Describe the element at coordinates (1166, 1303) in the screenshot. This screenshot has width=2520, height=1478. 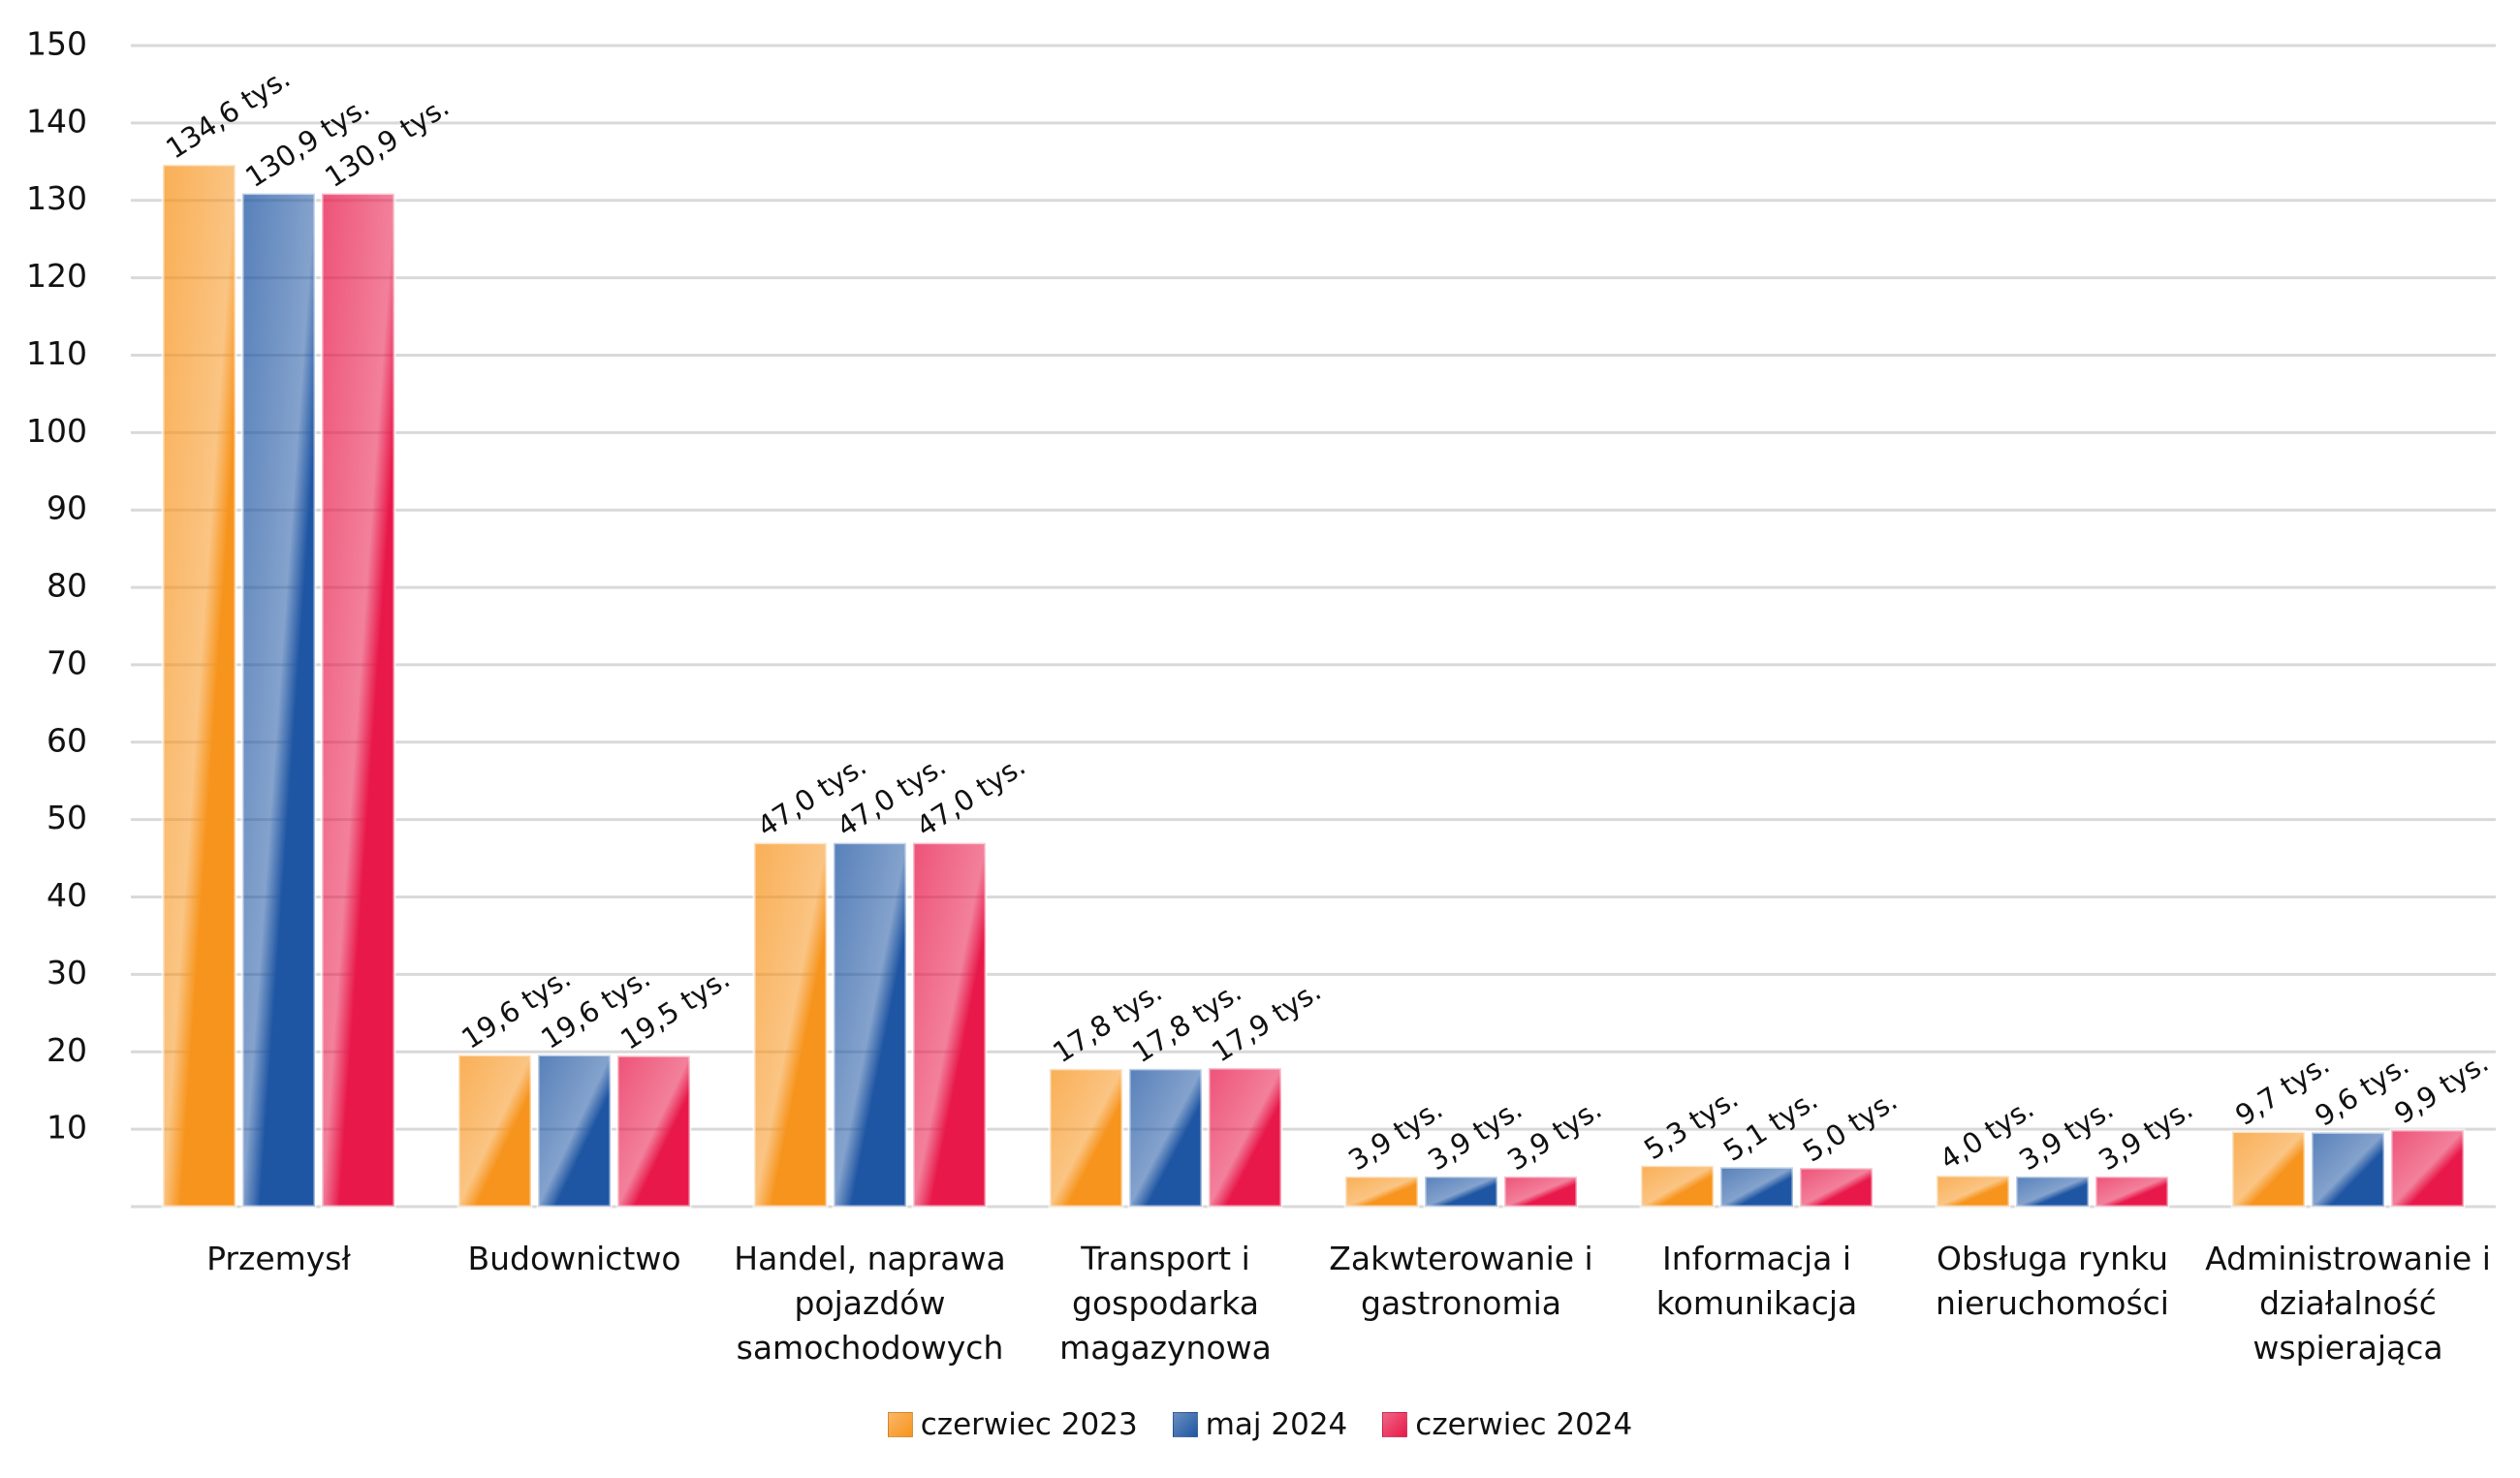
I see `x-tick-label: Transport i gospodarka magazynowa` at that location.